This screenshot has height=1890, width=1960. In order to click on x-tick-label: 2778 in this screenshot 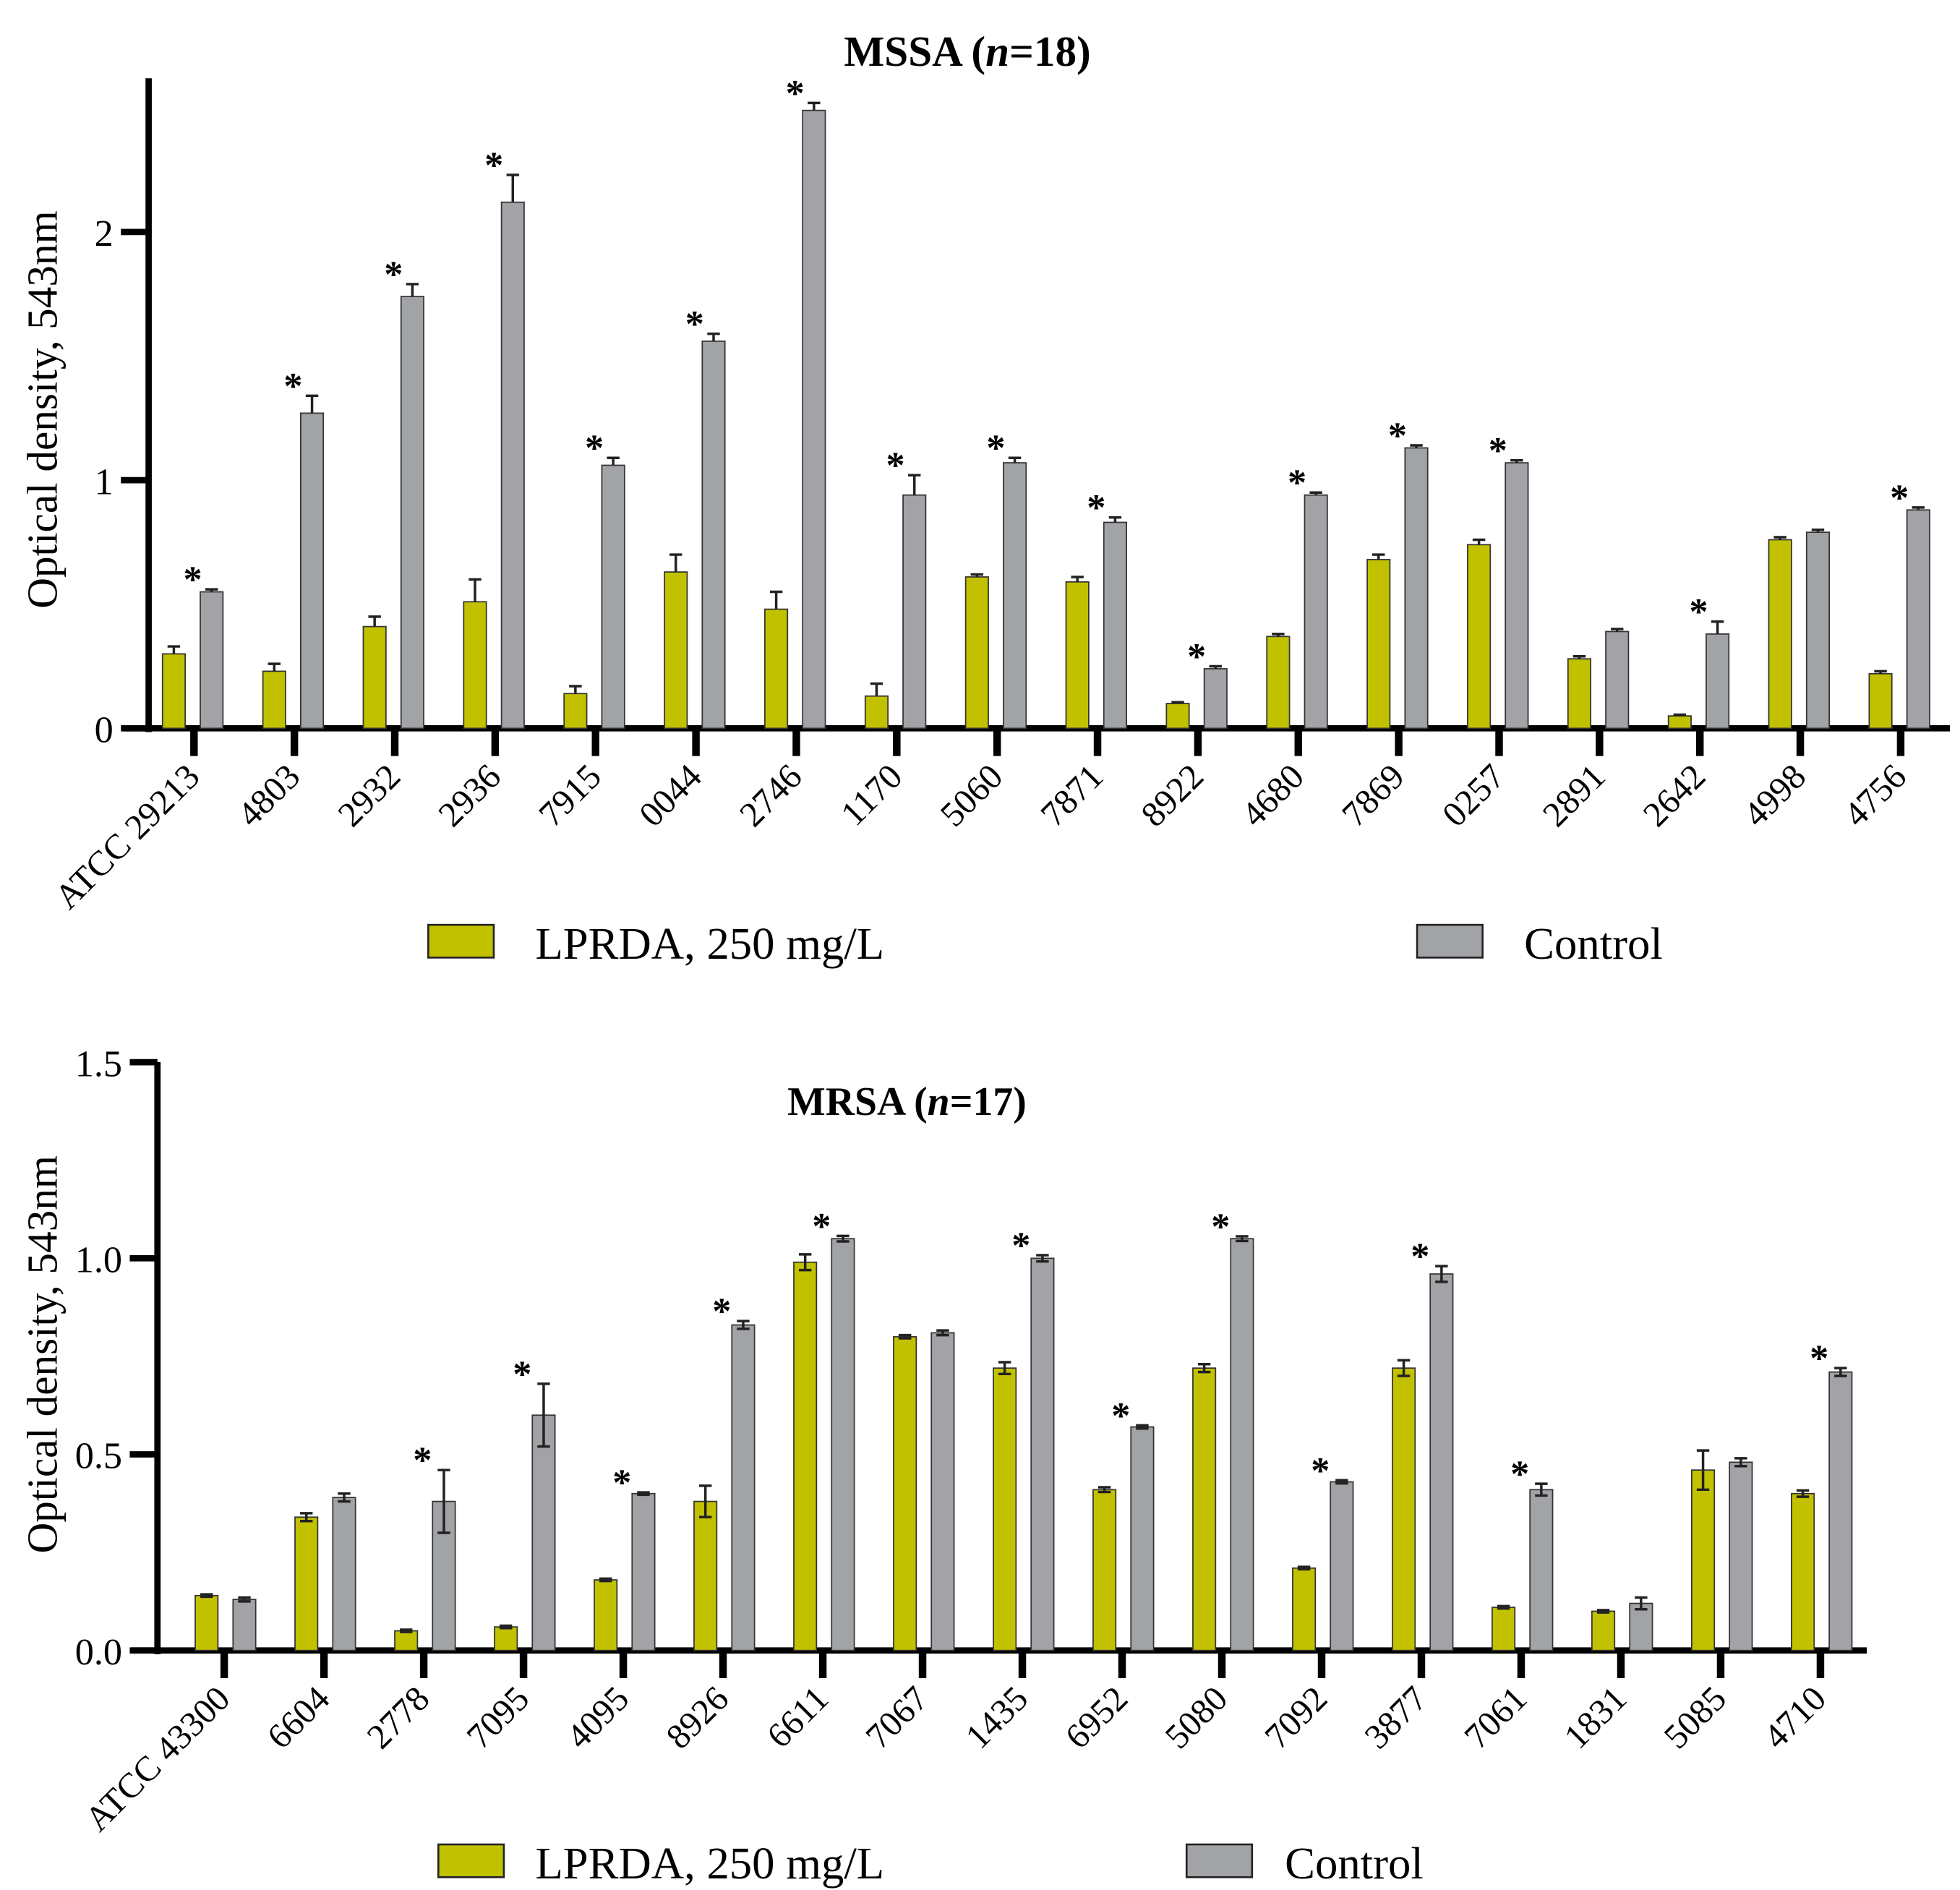, I will do `click(398, 1718)`.